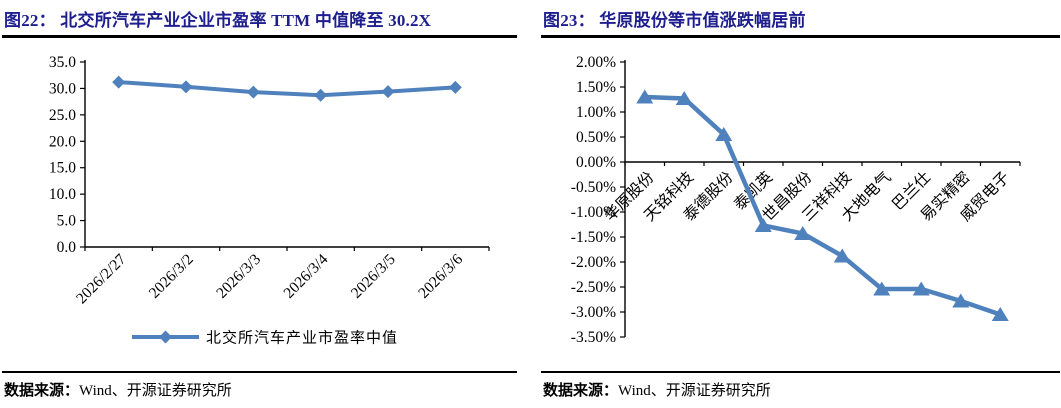 The width and height of the screenshot is (1061, 408). Describe the element at coordinates (593, 312) in the screenshot. I see `svg-text: -3.00%` at that location.